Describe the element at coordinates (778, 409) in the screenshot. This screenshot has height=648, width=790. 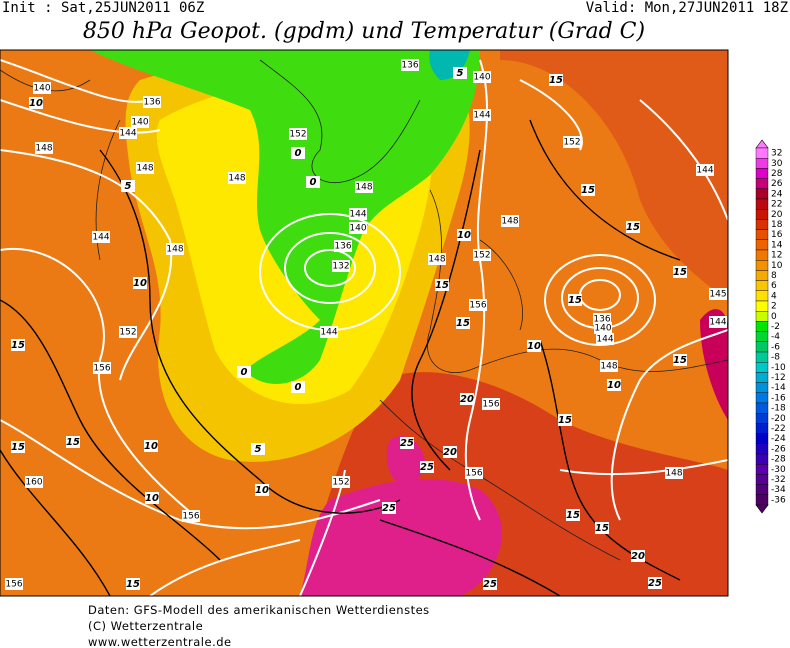
I see `colorbar-label: -18` at that location.